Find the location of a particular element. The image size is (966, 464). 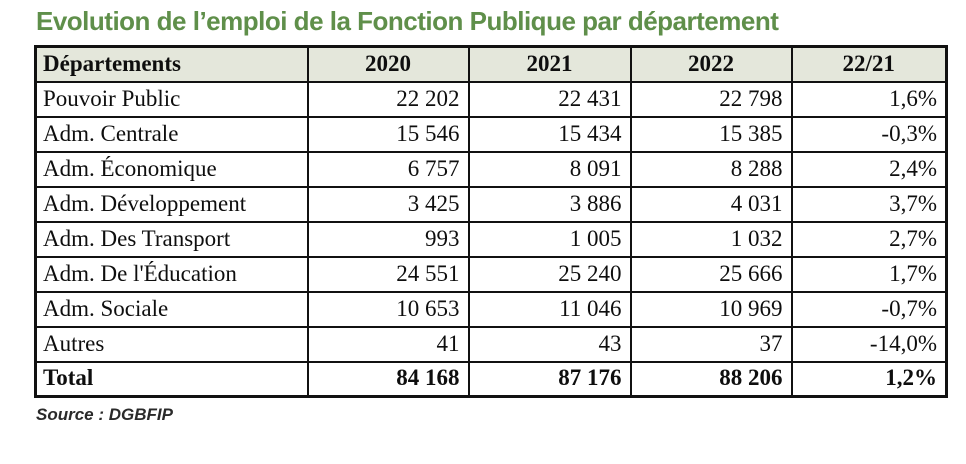

cell-2020: 15 546 is located at coordinates (388, 134).